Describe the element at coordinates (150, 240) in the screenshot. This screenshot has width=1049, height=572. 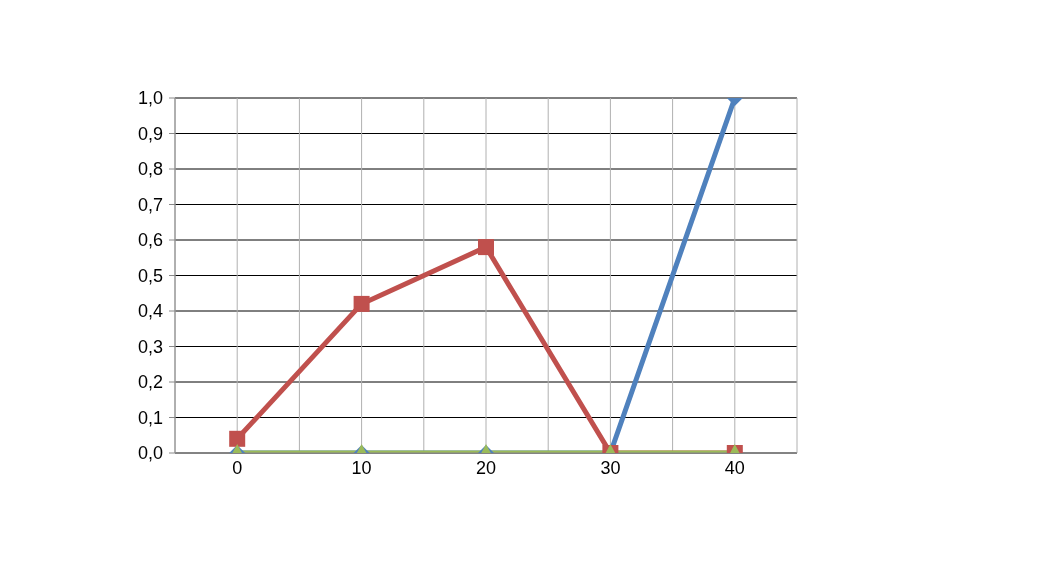
I see `y-tick-label: 0,6` at that location.